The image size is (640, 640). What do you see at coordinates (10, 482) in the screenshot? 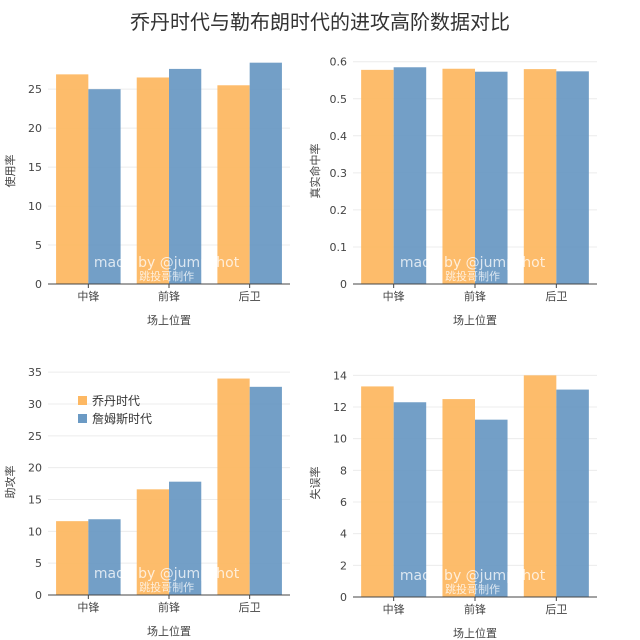
I see `y-axis-title: 助攻率` at bounding box center [10, 482].